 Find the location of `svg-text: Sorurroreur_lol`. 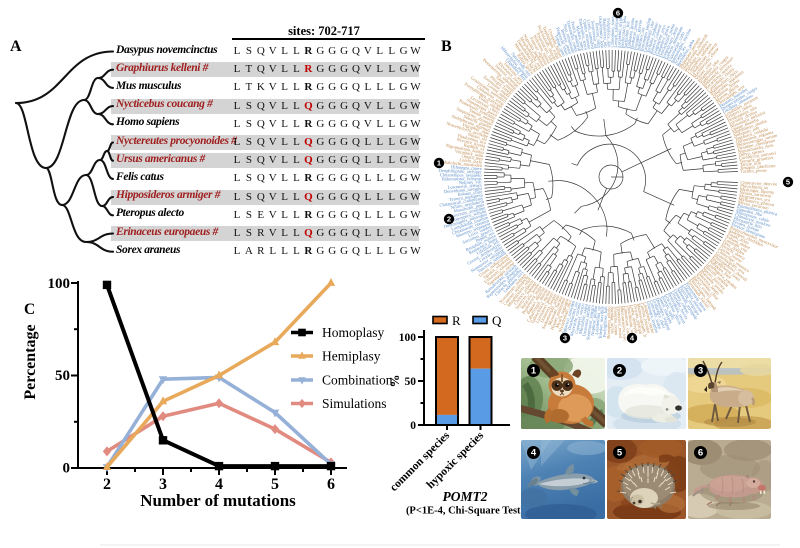

svg-text: Sorurroreur_lol is located at coordinates (594, 34).